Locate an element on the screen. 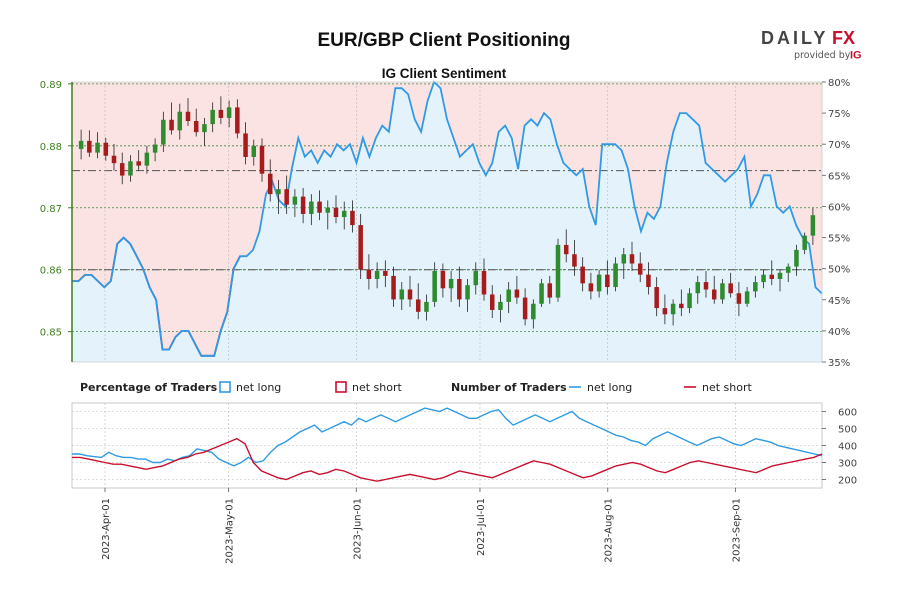 Image resolution: width=900 pixels, height=600 pixels. count-ticks: 600 500 400 300 200 is located at coordinates (839, 447).